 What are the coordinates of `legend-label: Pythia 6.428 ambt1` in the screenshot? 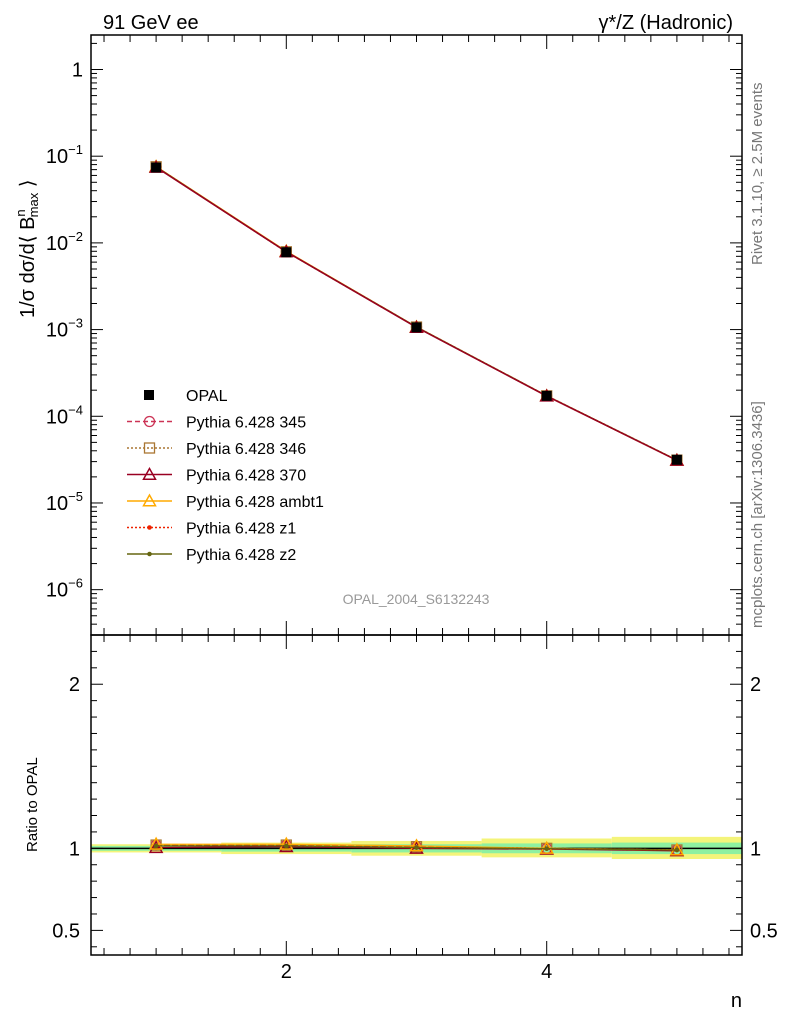 It's located at (255, 502).